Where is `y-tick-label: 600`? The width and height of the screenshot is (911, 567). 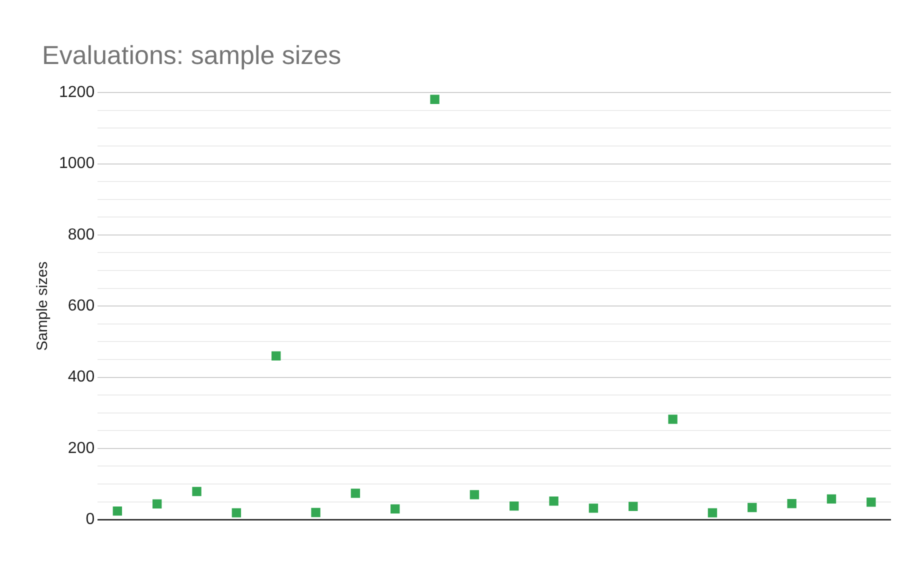
y-tick-label: 600 is located at coordinates (81, 306).